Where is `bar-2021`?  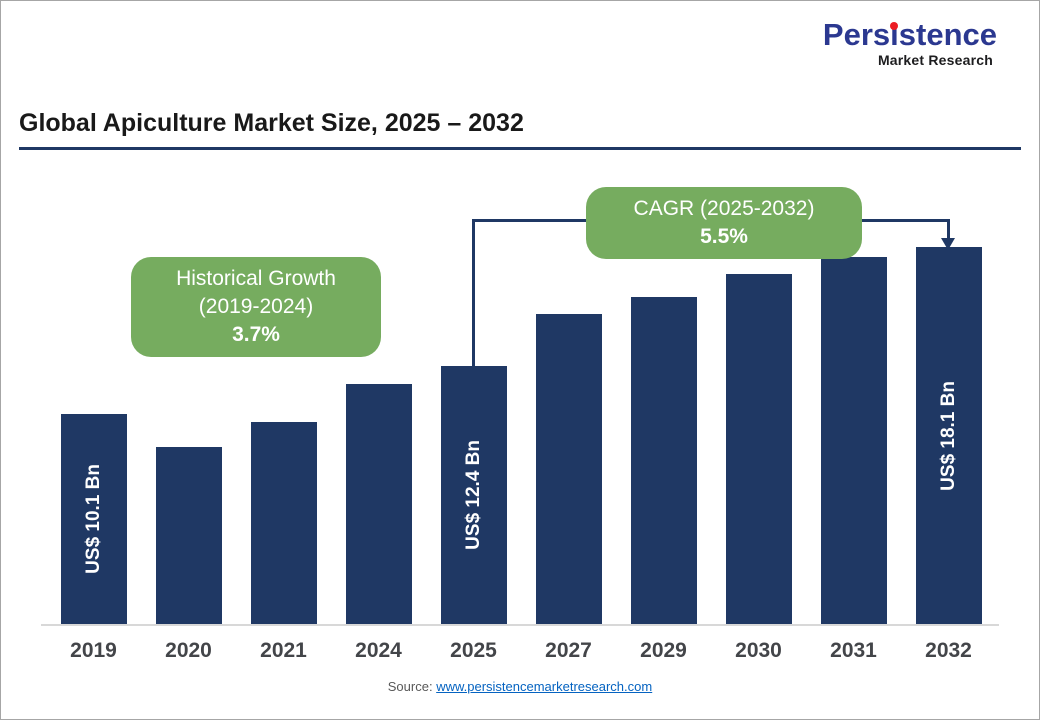 bar-2021 is located at coordinates (283, 523).